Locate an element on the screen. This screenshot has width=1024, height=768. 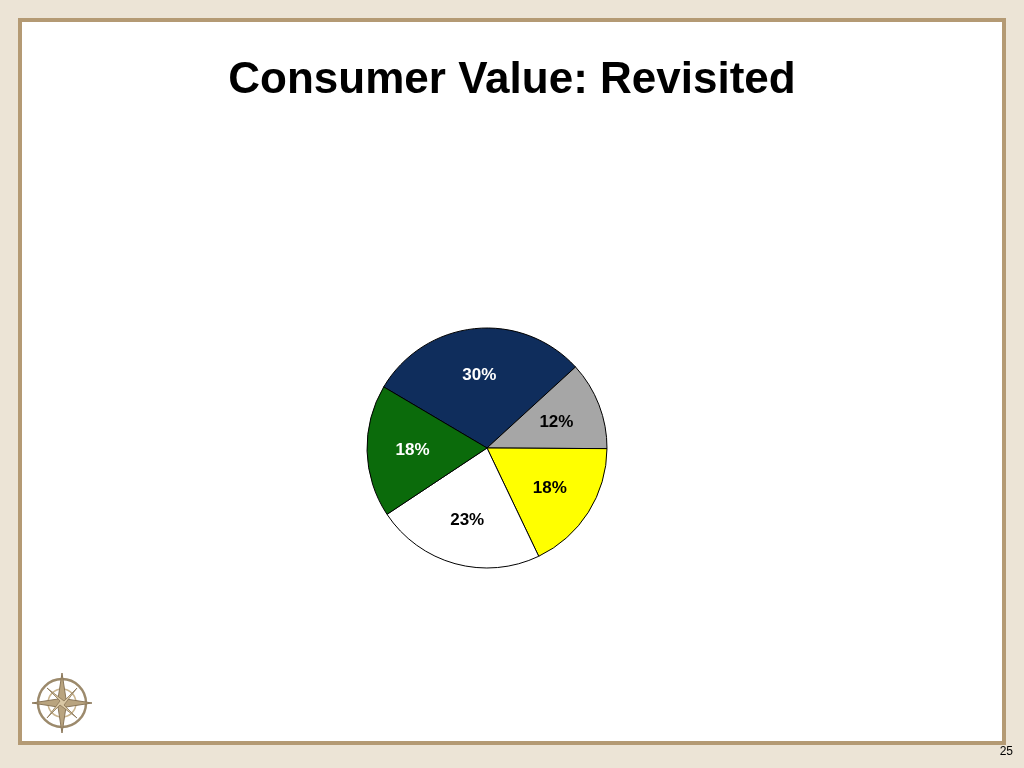
data-label: 12% is located at coordinates (556, 421).